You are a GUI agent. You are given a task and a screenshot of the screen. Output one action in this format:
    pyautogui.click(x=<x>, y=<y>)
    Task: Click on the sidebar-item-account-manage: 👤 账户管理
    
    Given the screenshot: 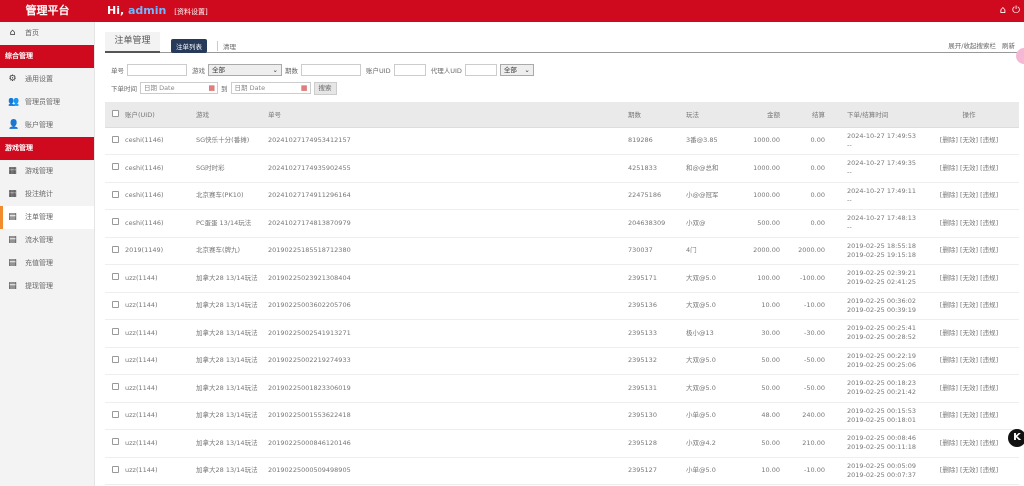 What is the action you would take?
    pyautogui.click(x=47, y=125)
    